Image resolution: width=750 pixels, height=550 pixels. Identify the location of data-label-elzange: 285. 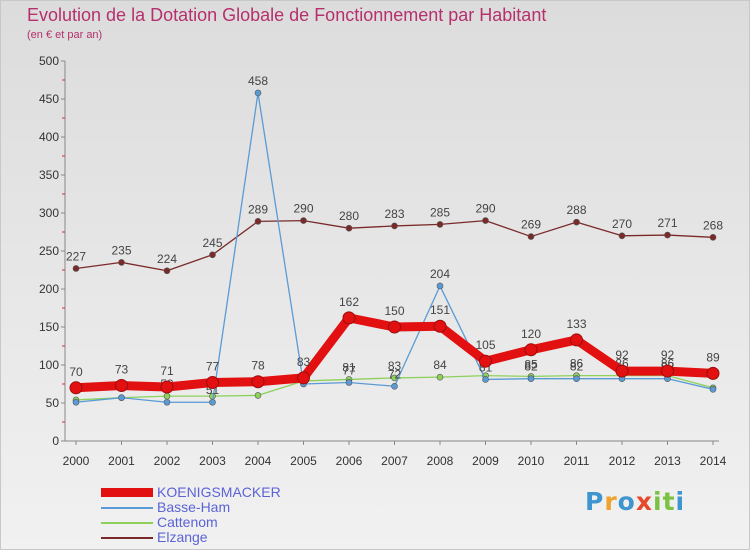
(440, 212).